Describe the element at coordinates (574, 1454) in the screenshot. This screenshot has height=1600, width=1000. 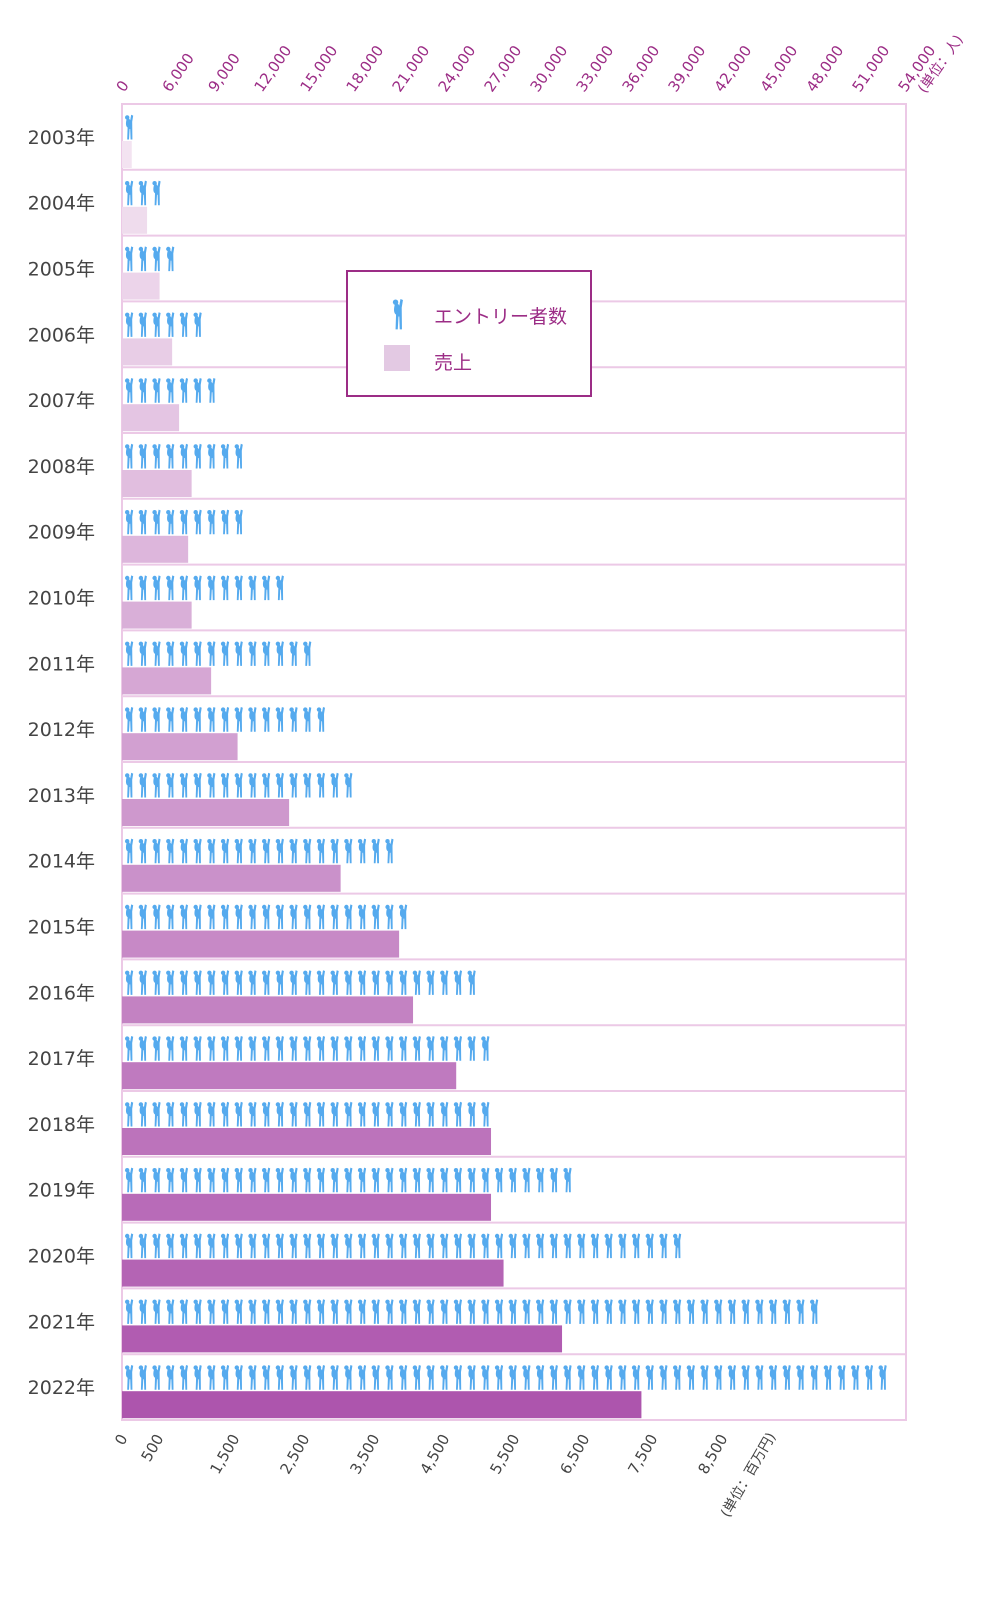
I see `bottom-axis-tick-label: 6,500` at that location.